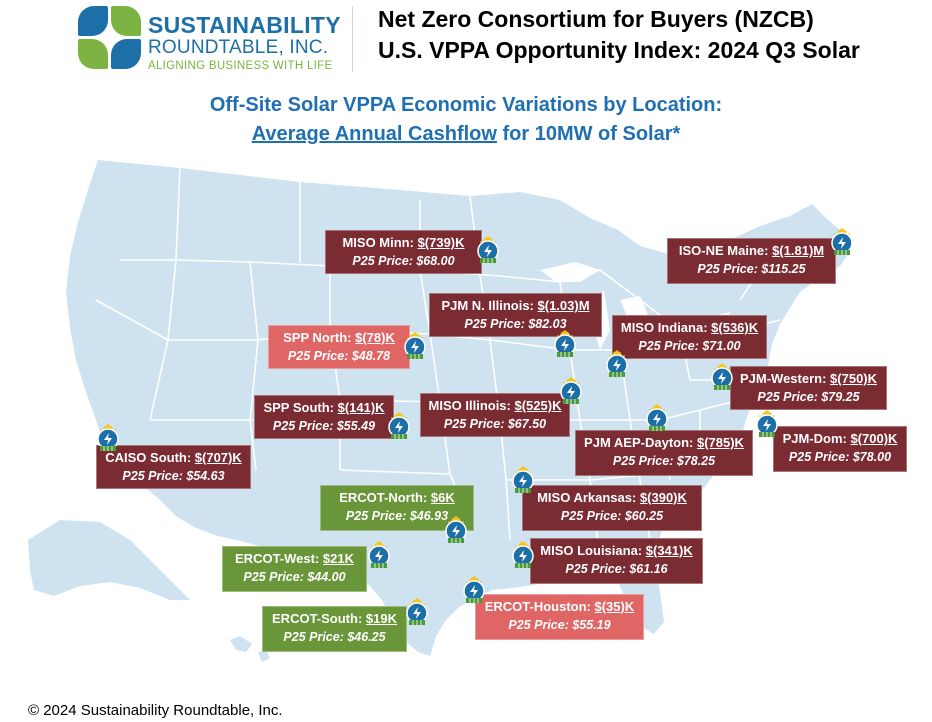  I want to click on market-p25-price: P25 Price: $61.16, so click(616, 569).